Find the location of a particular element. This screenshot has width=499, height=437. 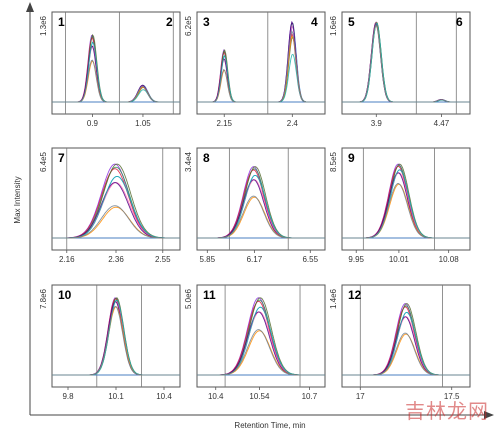

panel-7: 7.8e6 10 9.8 10.1 10.4 is located at coordinates (110, 342).